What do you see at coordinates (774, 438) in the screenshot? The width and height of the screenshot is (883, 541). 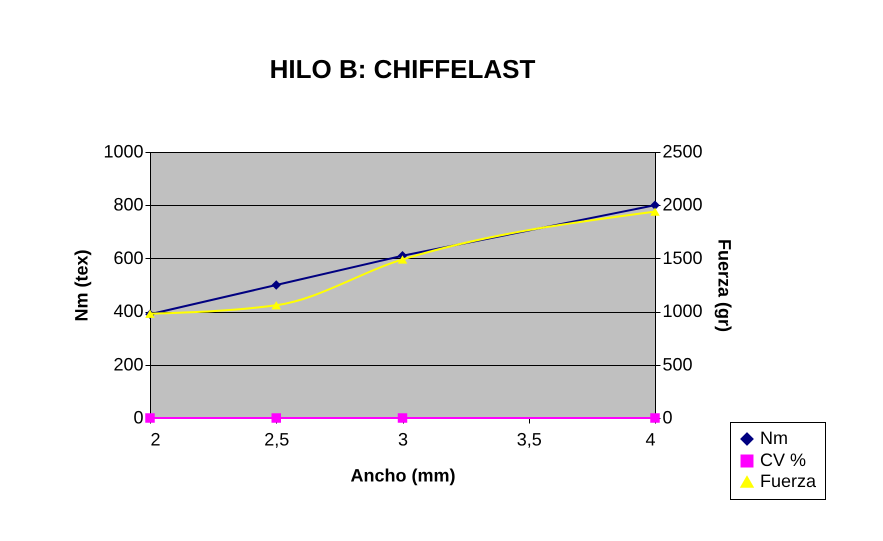 I see `legend-label: Nm` at bounding box center [774, 438].